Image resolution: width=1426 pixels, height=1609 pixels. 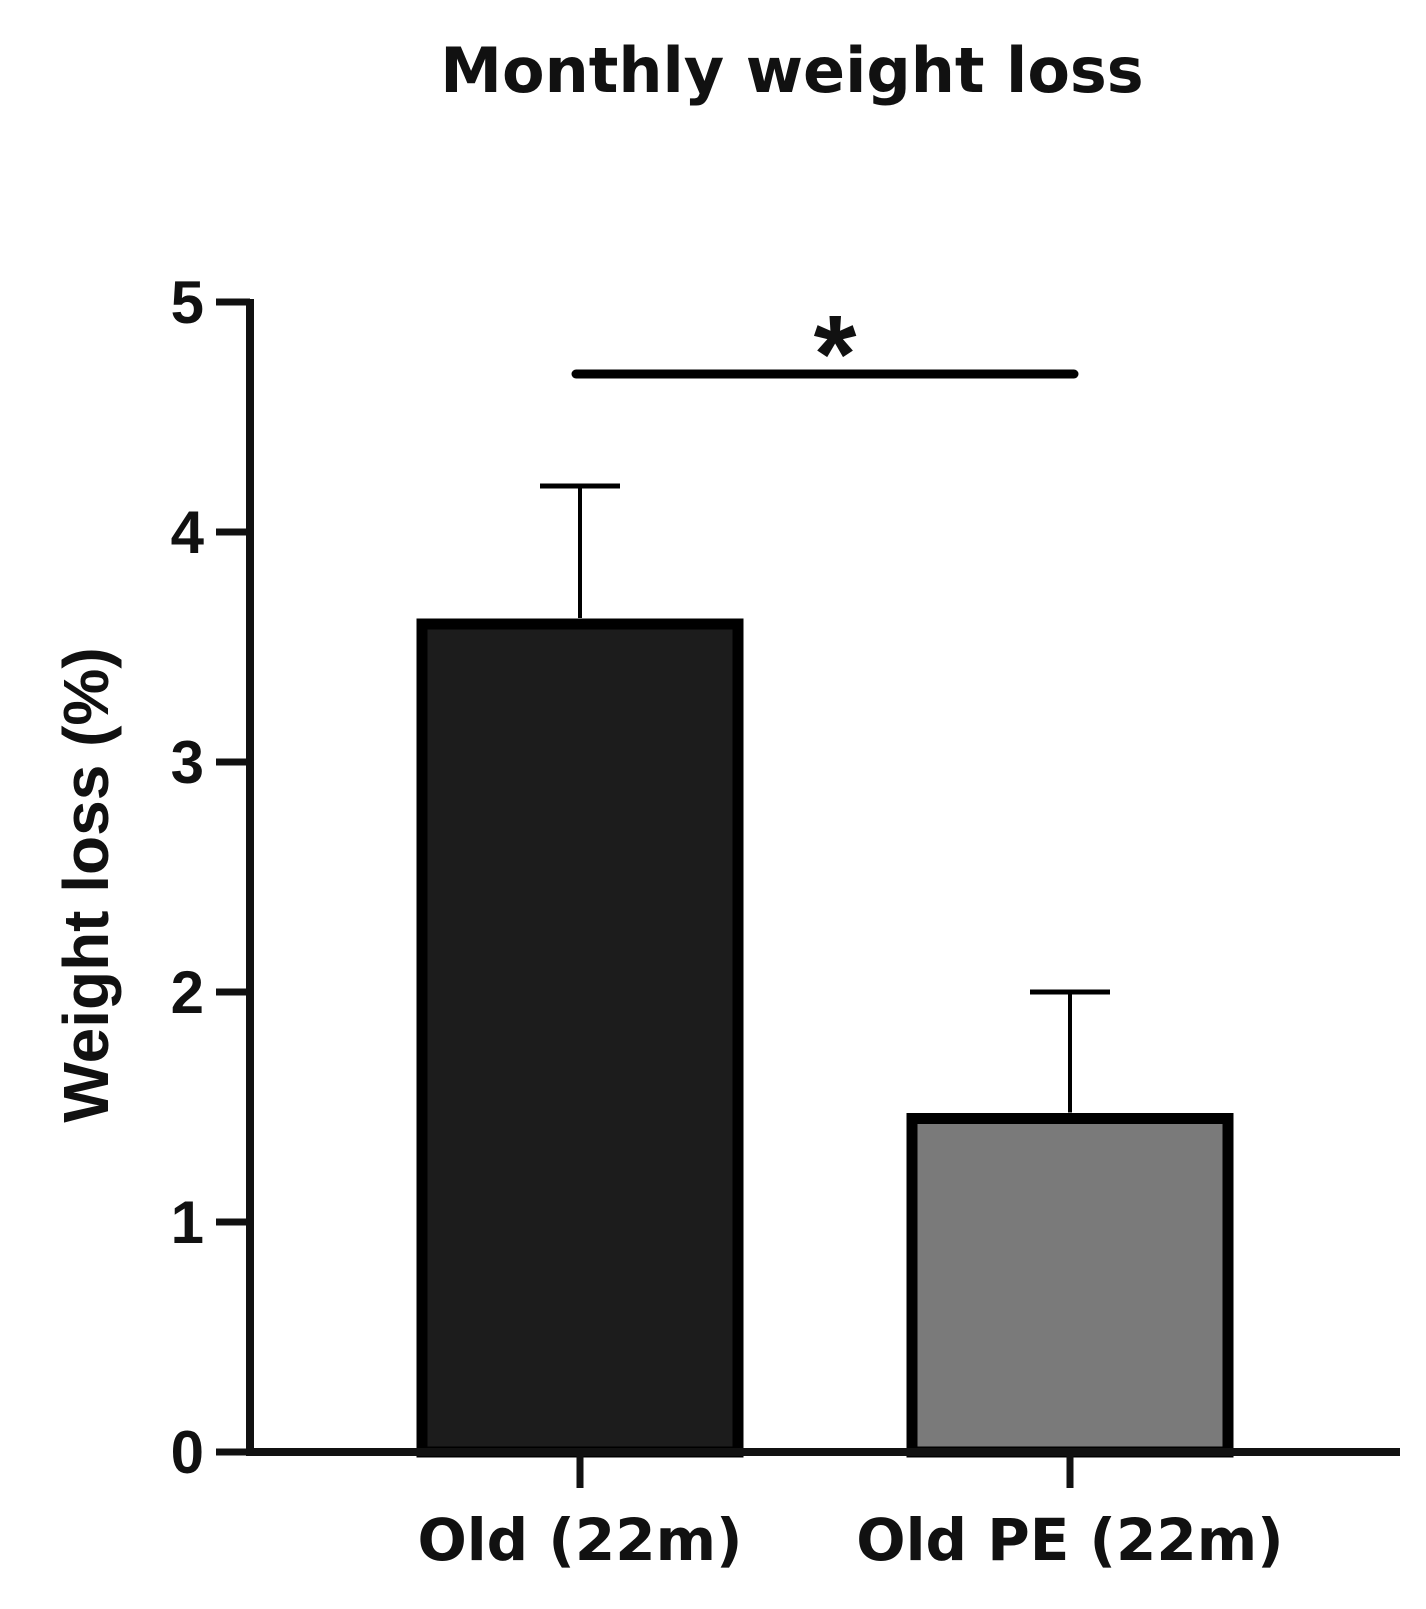 I want to click on y-tick-label: 1, so click(x=187, y=1222).